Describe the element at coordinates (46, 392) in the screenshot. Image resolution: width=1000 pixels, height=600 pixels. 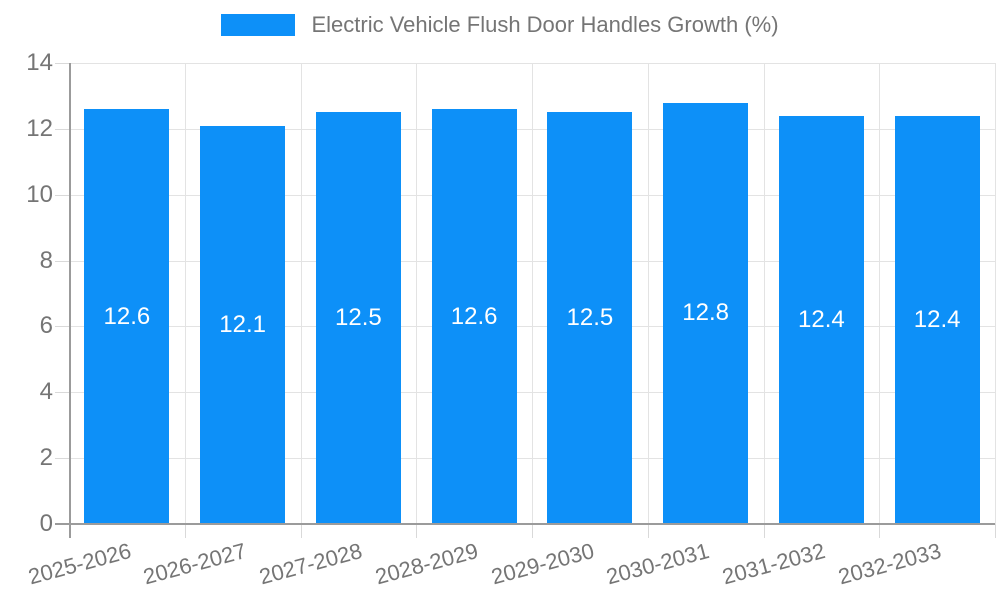
I see `y-axis-tick-label: 4` at that location.